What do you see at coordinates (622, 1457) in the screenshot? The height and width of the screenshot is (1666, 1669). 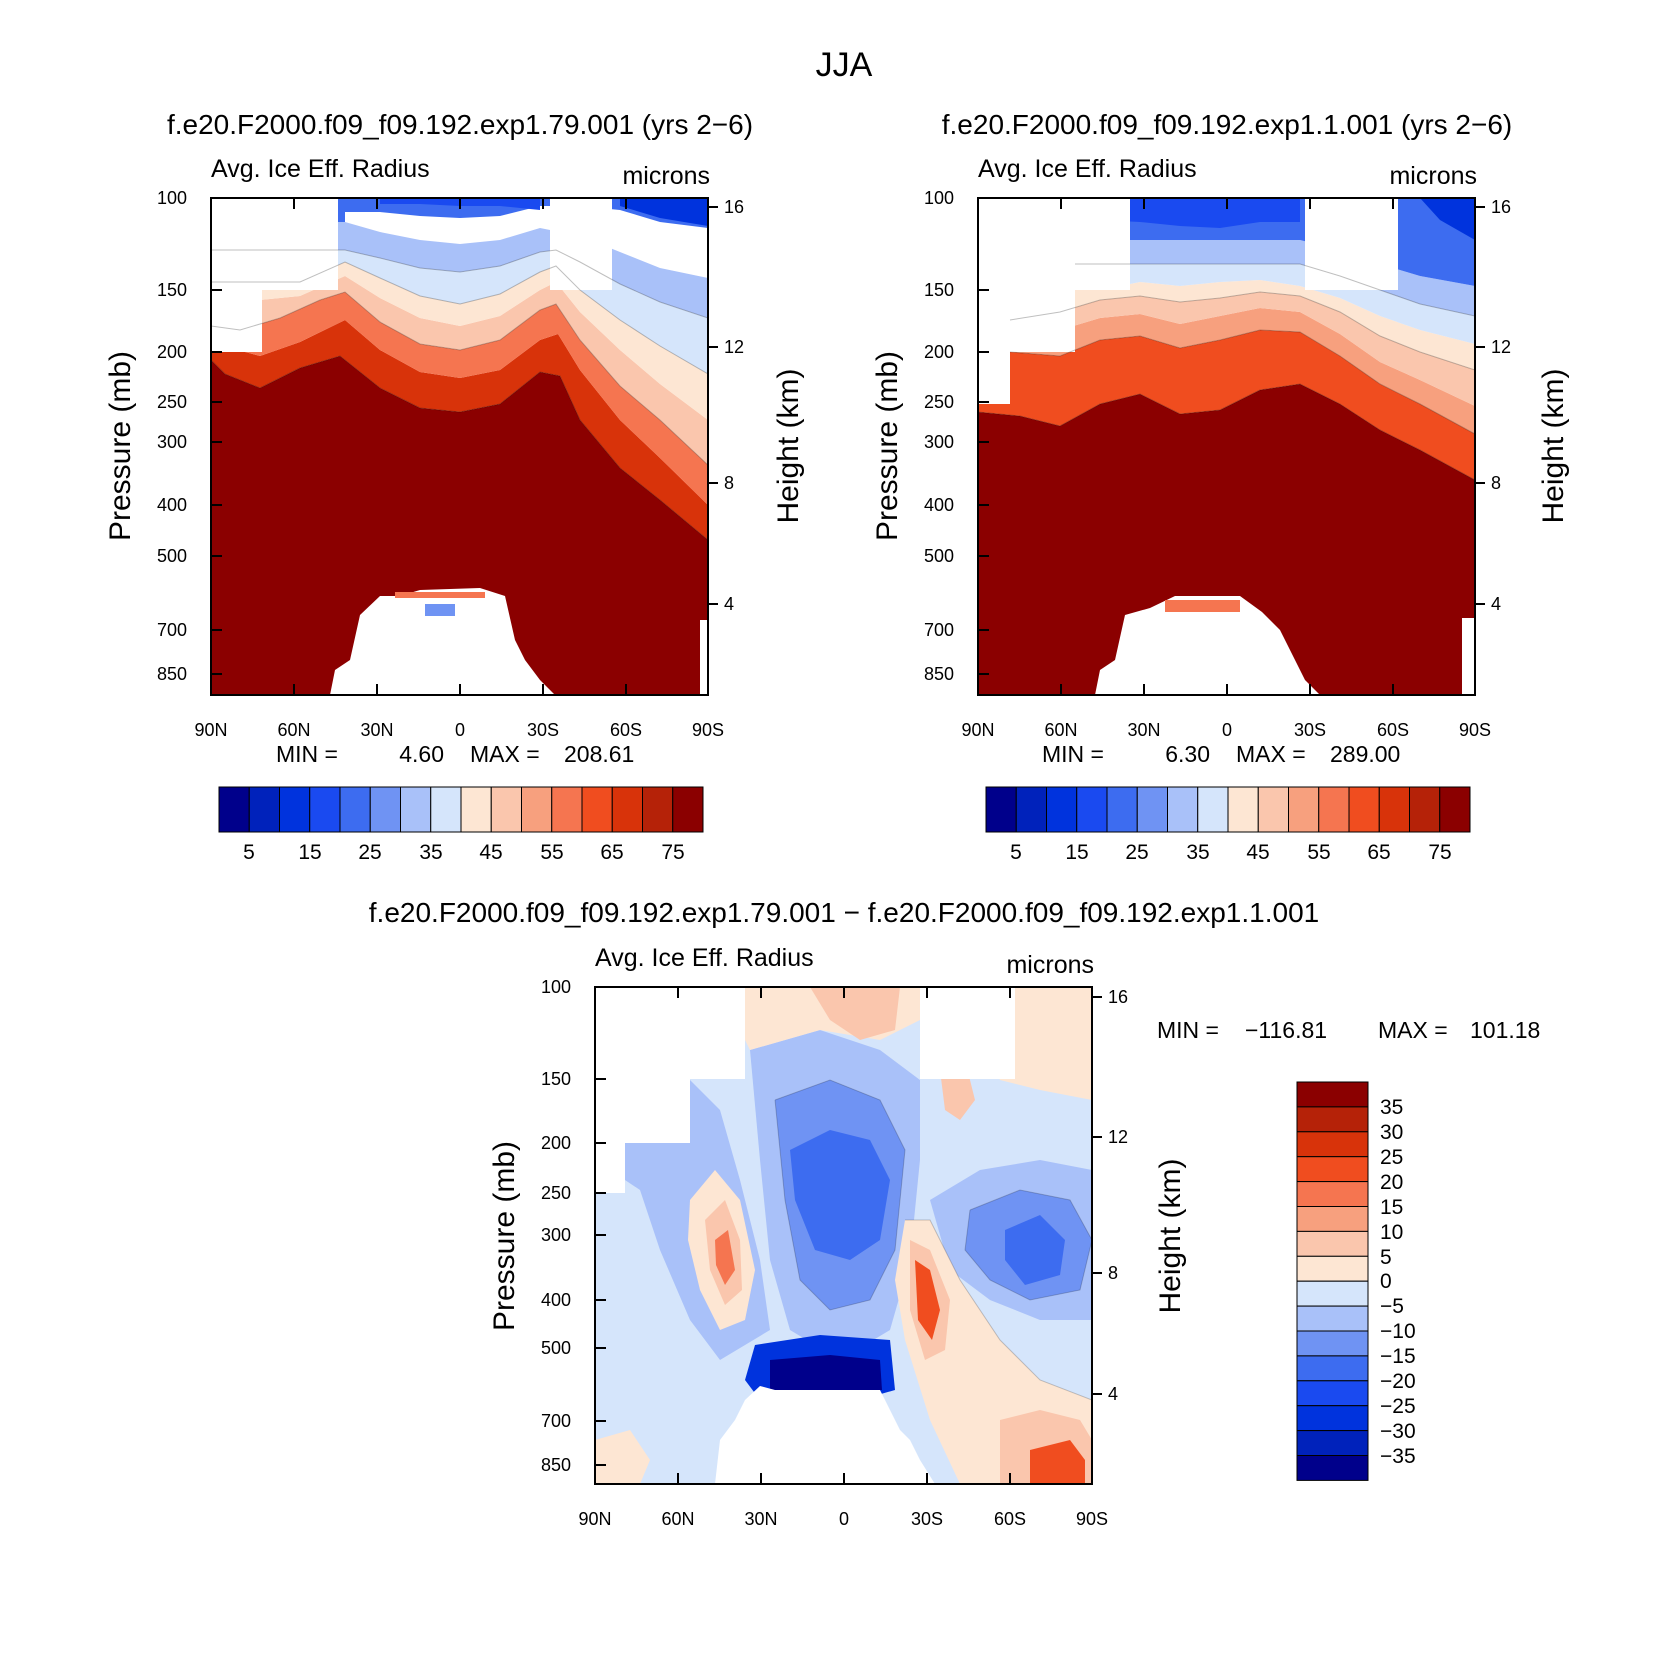 I see `diff-band-pos5-sw` at bounding box center [622, 1457].